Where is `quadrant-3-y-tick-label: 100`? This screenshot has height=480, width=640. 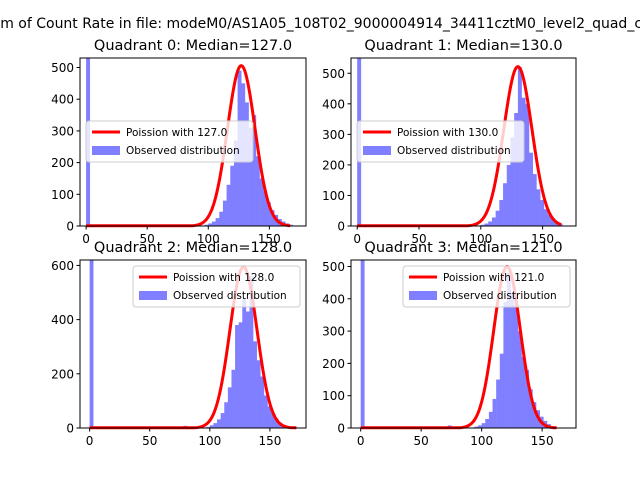 quadrant-3-y-tick-label: 100 is located at coordinates (333, 396).